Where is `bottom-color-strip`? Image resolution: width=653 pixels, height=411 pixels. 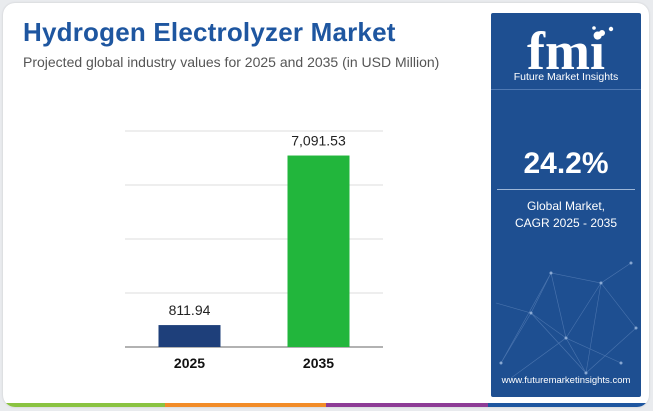 bottom-color-strip is located at coordinates (326, 405).